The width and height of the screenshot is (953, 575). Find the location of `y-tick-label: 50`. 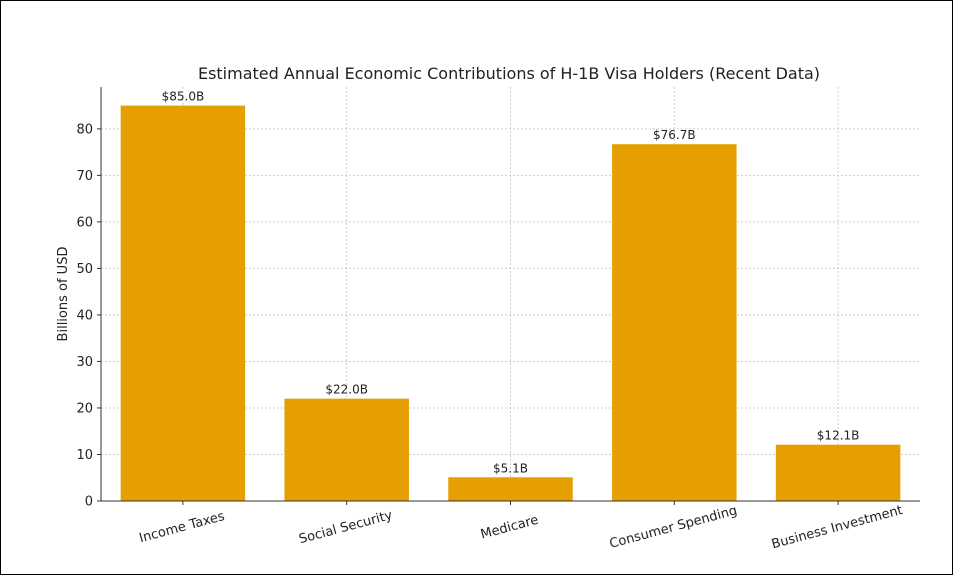

y-tick-label: 50 is located at coordinates (84, 269).